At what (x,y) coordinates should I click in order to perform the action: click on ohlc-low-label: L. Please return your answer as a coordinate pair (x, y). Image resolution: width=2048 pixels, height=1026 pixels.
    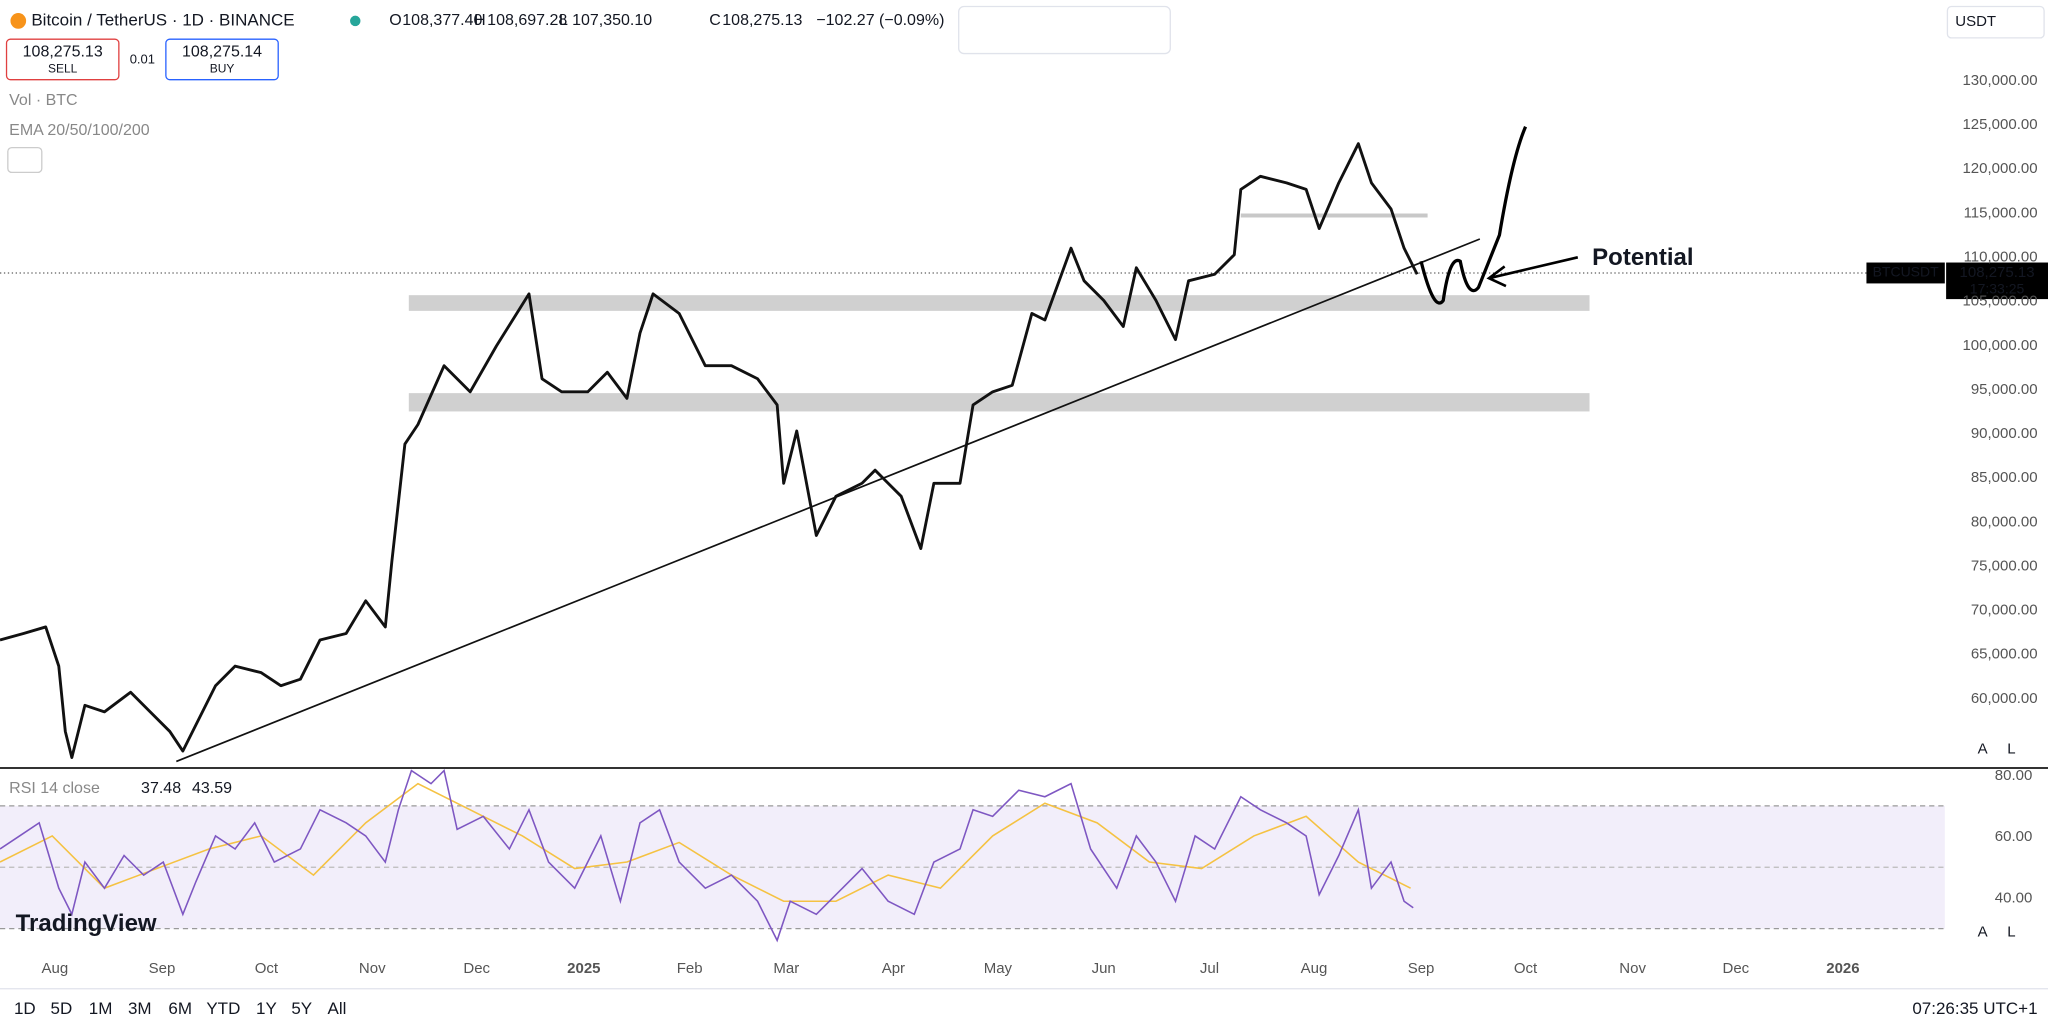
    Looking at the image, I should click on (563, 20).